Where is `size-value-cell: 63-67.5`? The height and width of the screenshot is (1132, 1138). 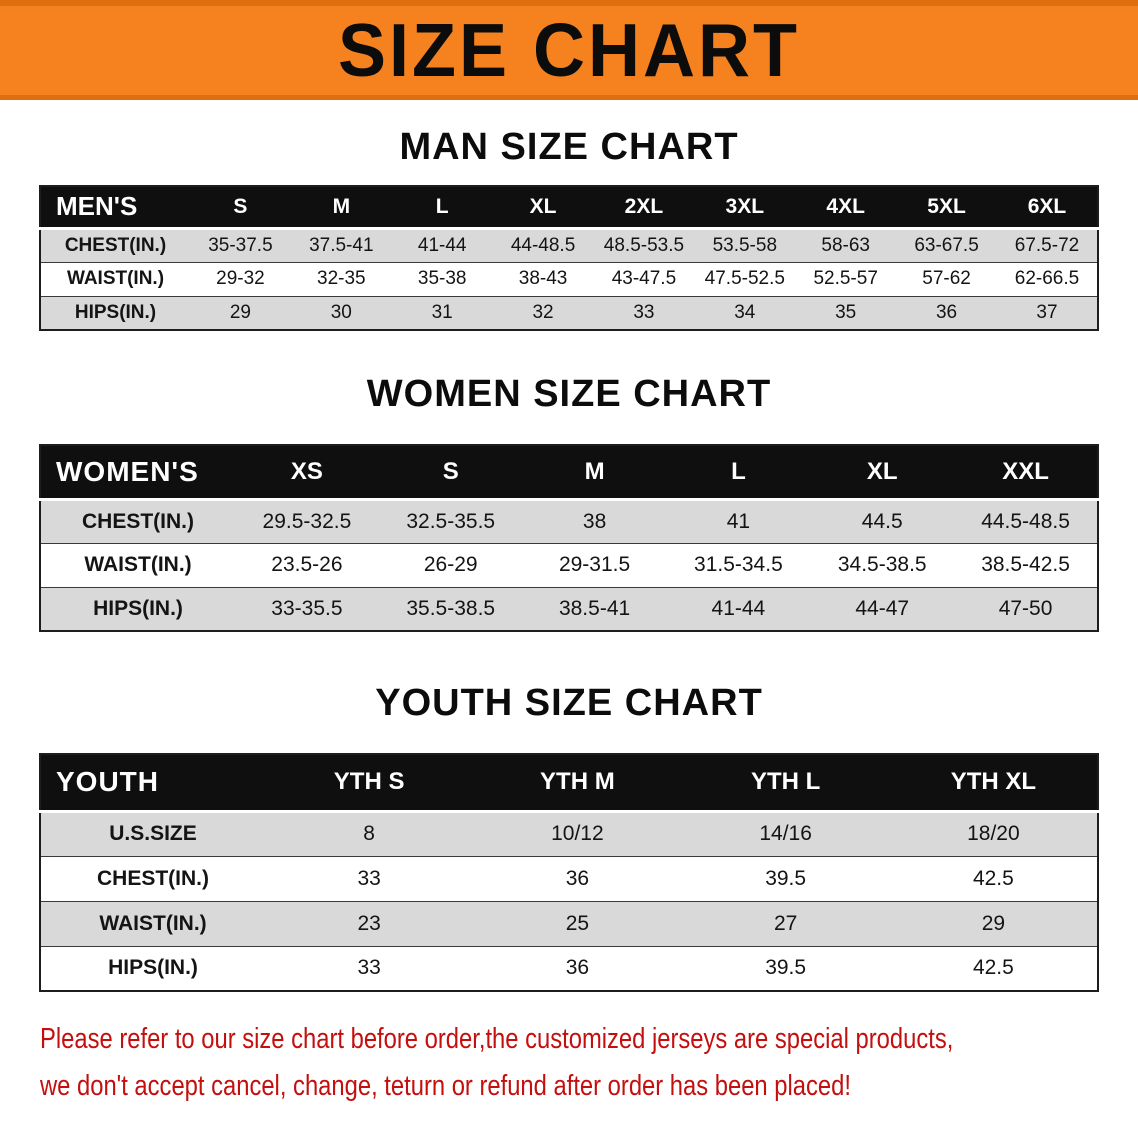 size-value-cell: 63-67.5 is located at coordinates (946, 245).